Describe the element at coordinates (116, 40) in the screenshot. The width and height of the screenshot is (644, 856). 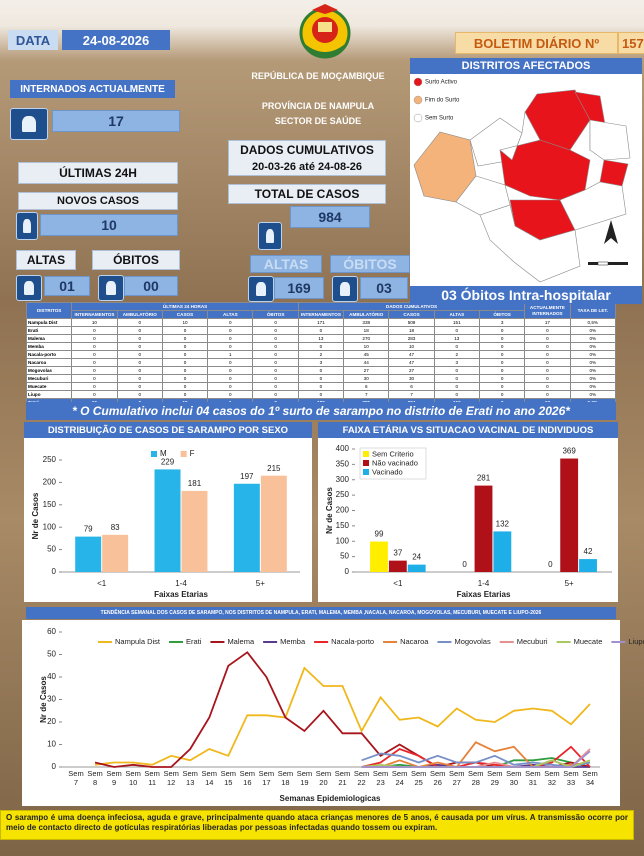
I see `date: 24-08-2026` at that location.